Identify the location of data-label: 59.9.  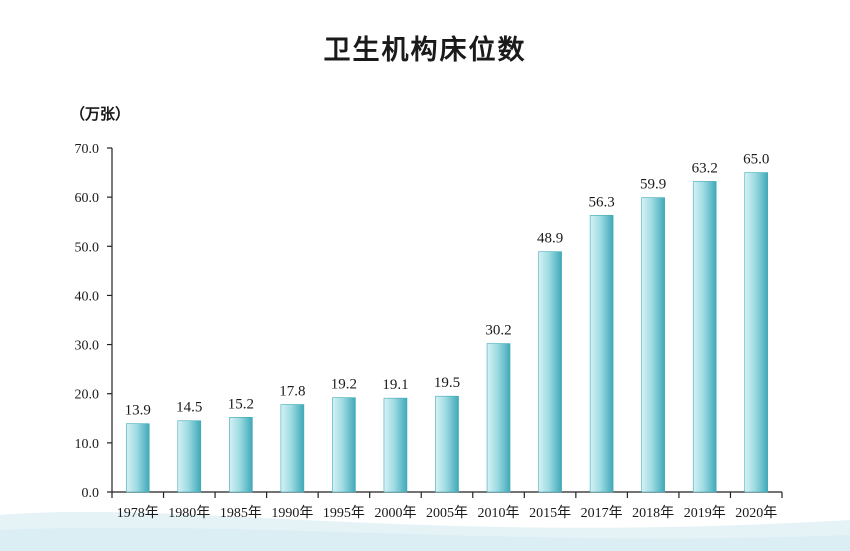
(653, 185).